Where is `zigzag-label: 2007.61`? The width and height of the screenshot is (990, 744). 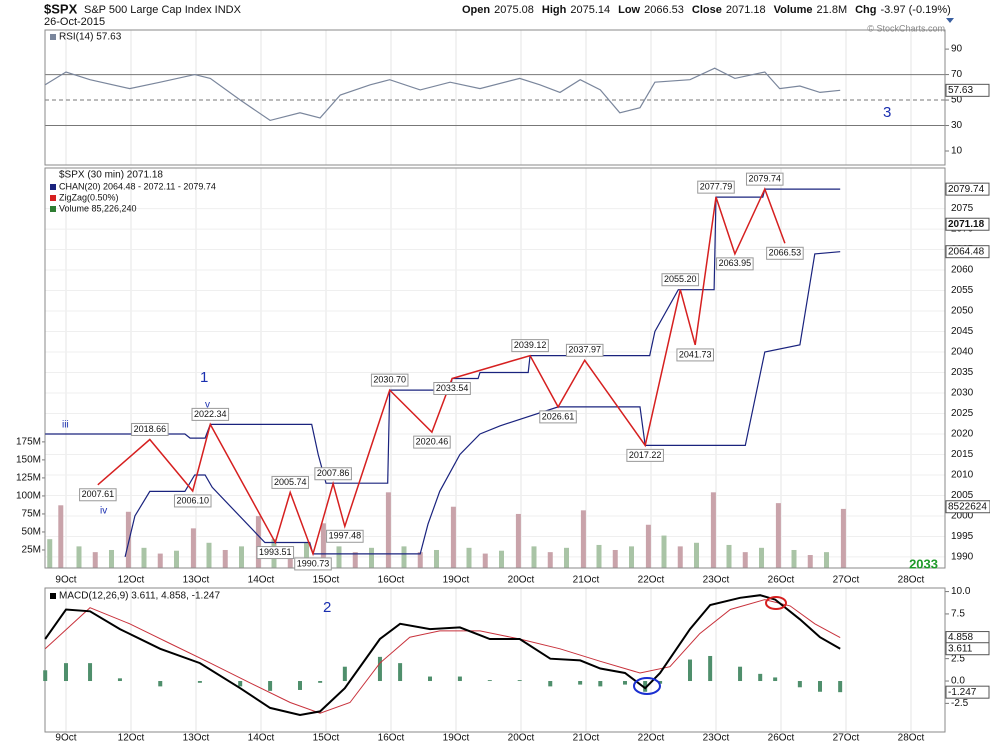 zigzag-label: 2007.61 is located at coordinates (98, 494).